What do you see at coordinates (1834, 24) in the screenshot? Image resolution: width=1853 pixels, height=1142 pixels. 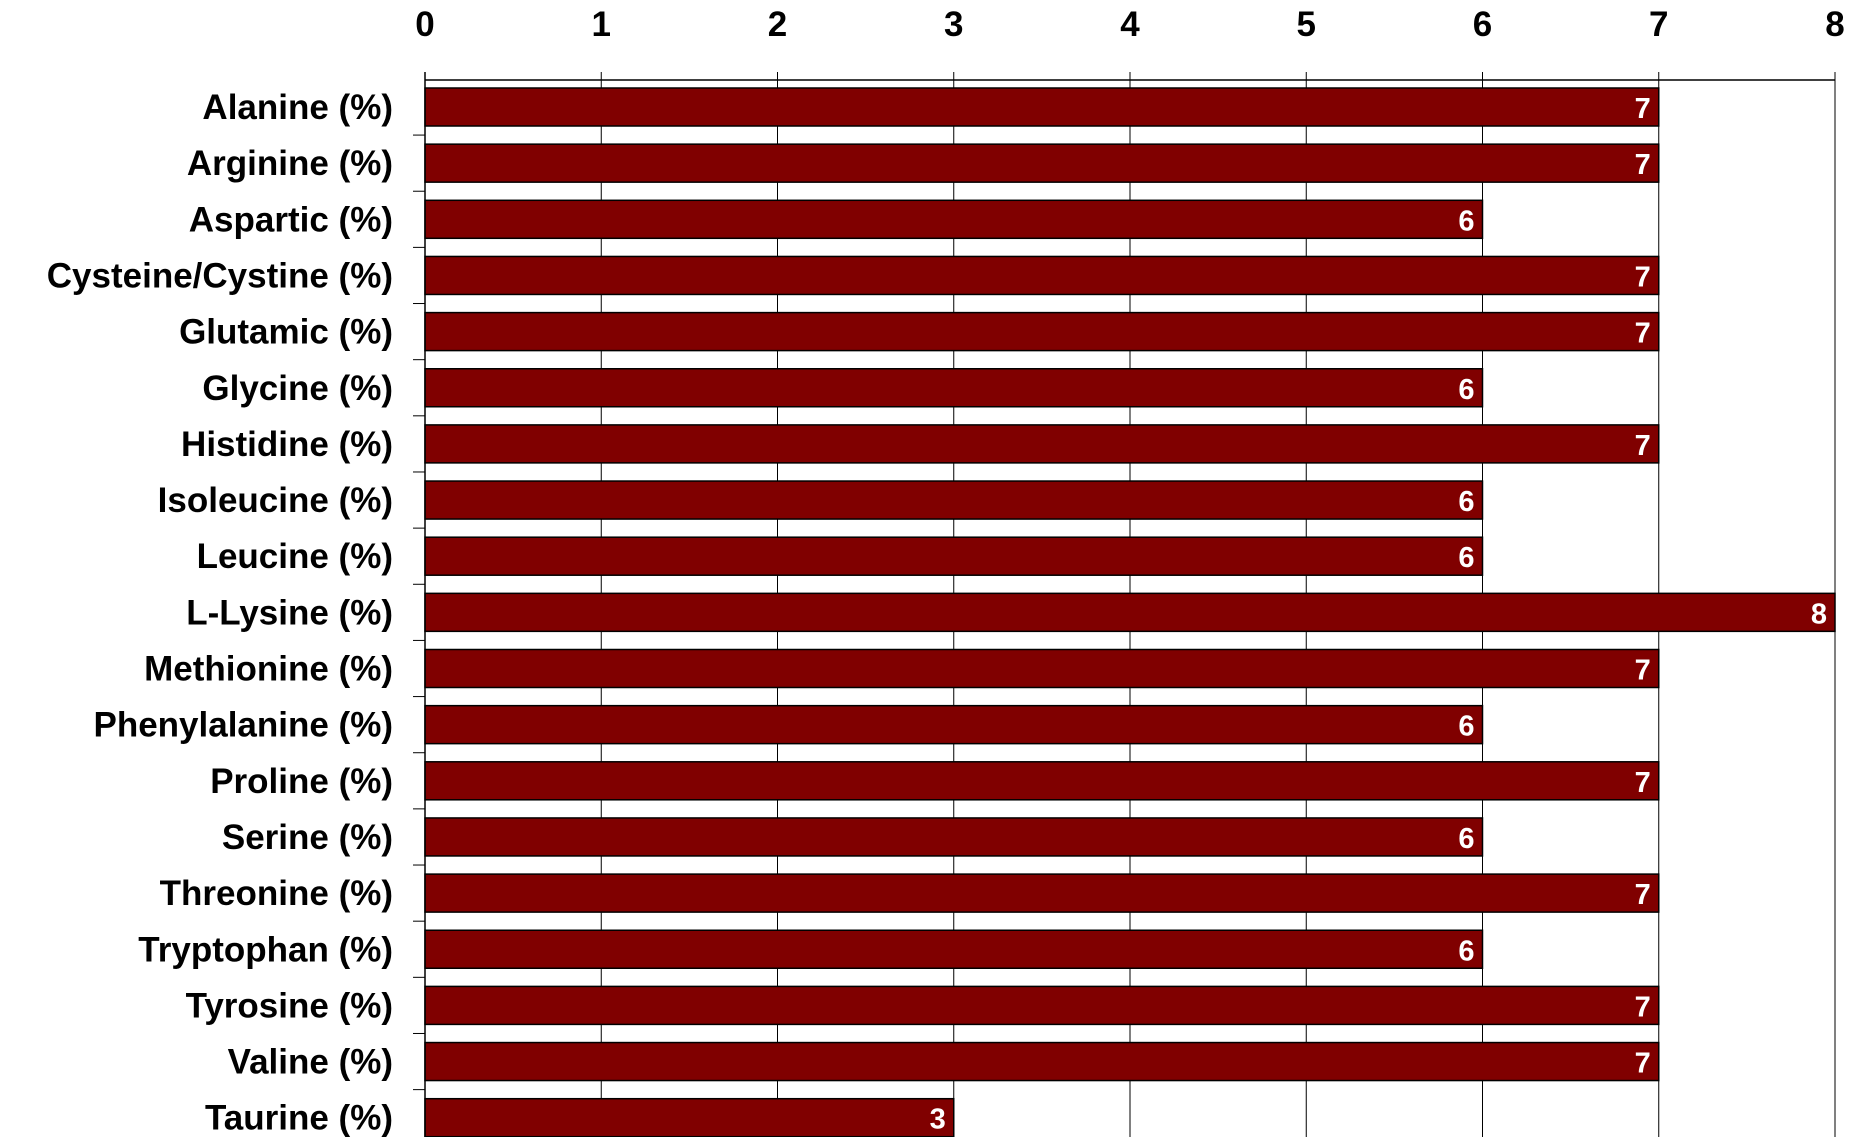 I see `x-tick-label: 8` at bounding box center [1834, 24].